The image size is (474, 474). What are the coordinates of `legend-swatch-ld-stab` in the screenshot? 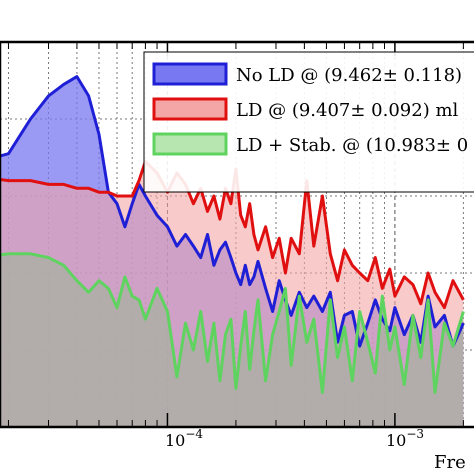 It's located at (190, 144).